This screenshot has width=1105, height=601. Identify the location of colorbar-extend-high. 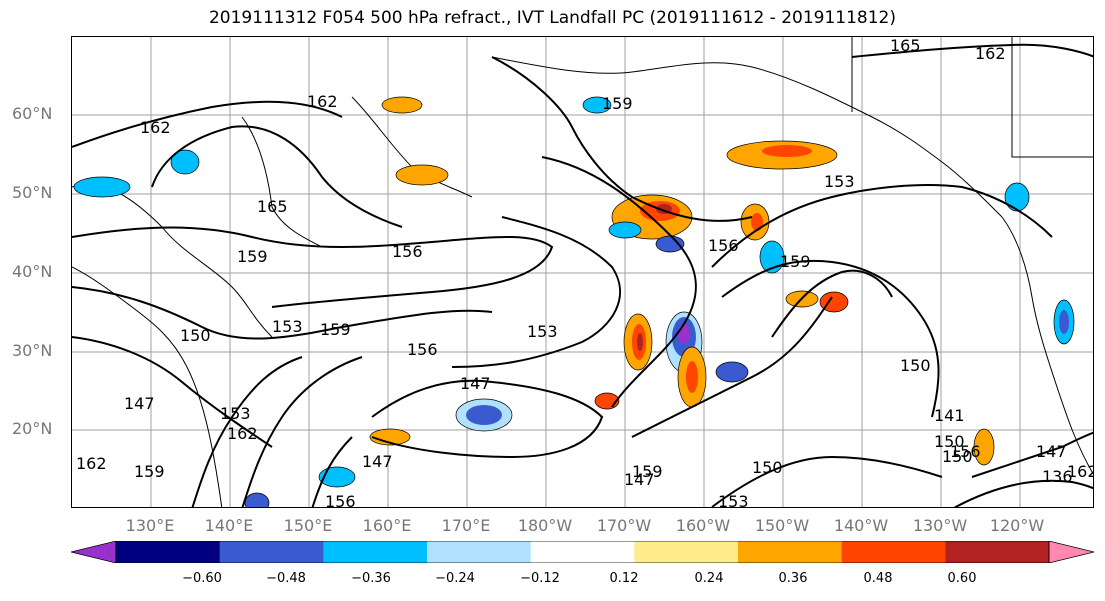
(1071, 552).